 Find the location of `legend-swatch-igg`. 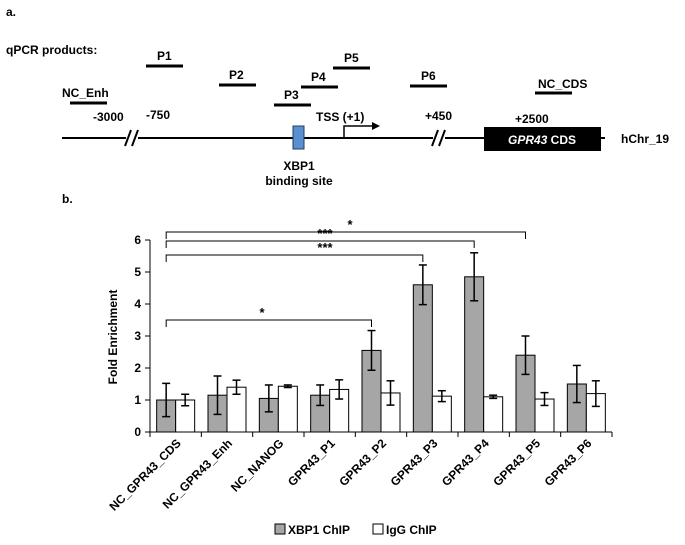

legend-swatch-igg is located at coordinates (378, 529).